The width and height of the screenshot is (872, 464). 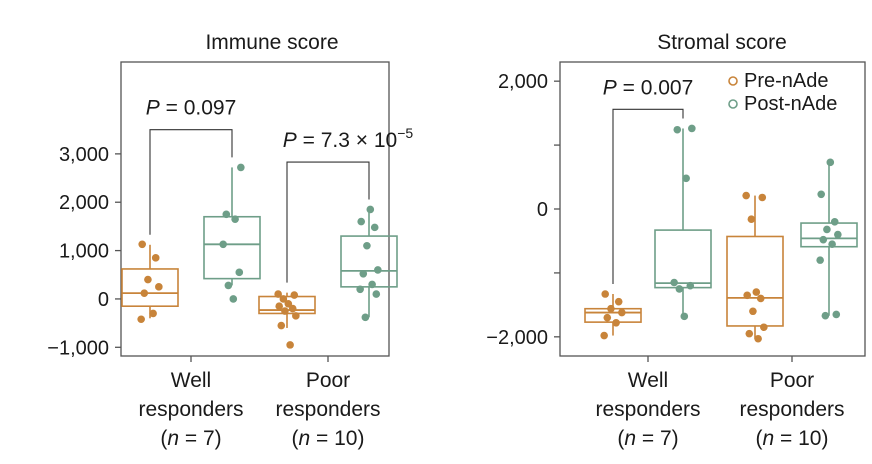 I want to click on y-tick-label: −2,000, so click(x=517, y=338).